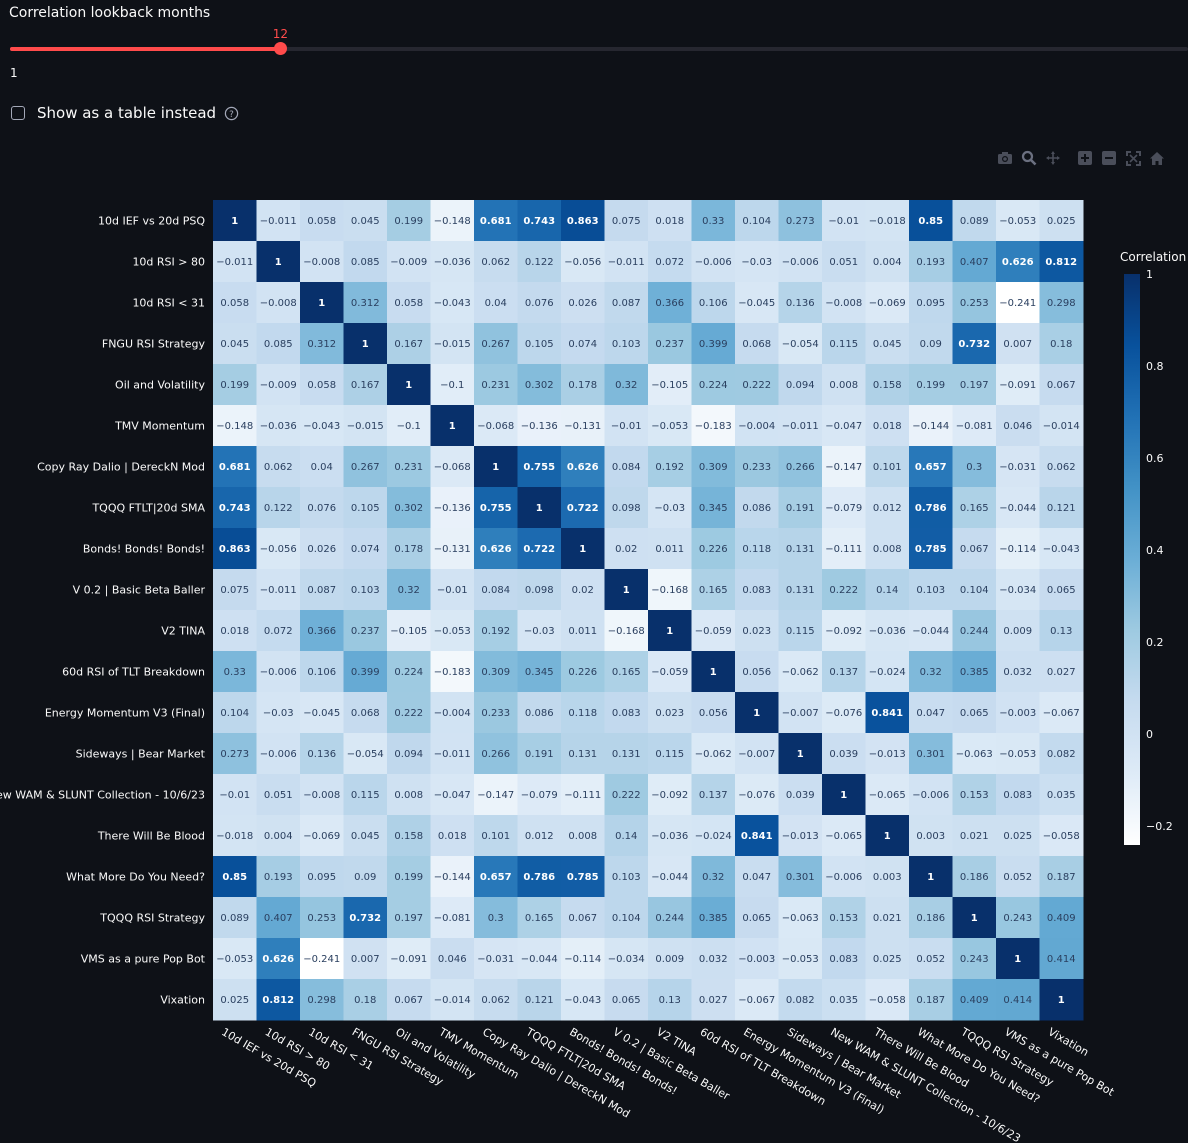  Describe the element at coordinates (281, 48) in the screenshot. I see `slider-thumb` at that location.